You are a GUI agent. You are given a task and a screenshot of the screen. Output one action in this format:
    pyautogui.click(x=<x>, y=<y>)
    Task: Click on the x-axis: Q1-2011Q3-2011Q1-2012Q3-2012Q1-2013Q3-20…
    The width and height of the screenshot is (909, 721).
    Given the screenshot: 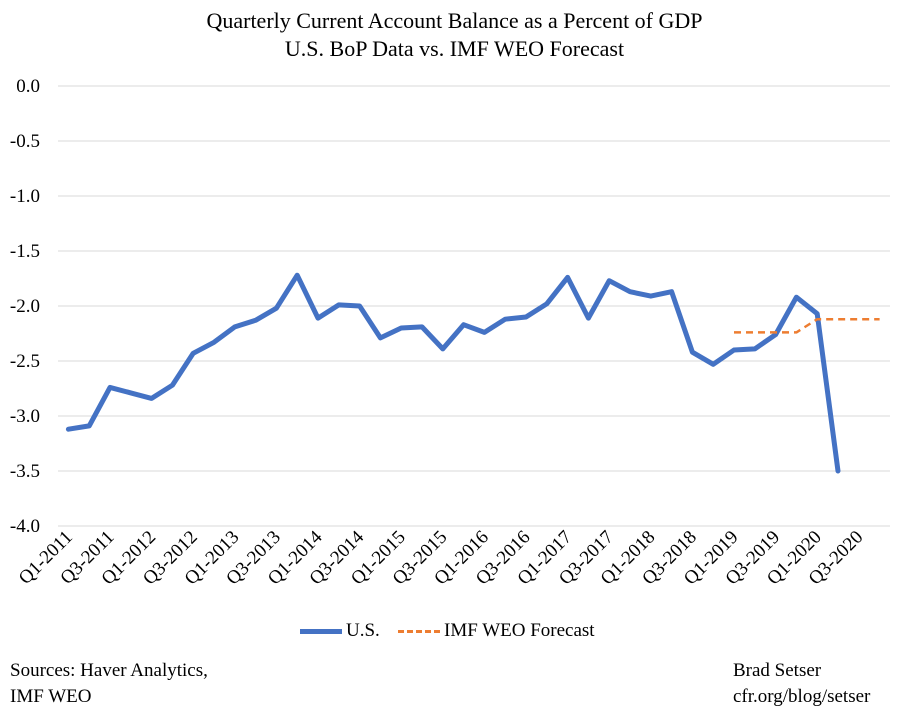 What is the action you would take?
    pyautogui.click(x=441, y=557)
    